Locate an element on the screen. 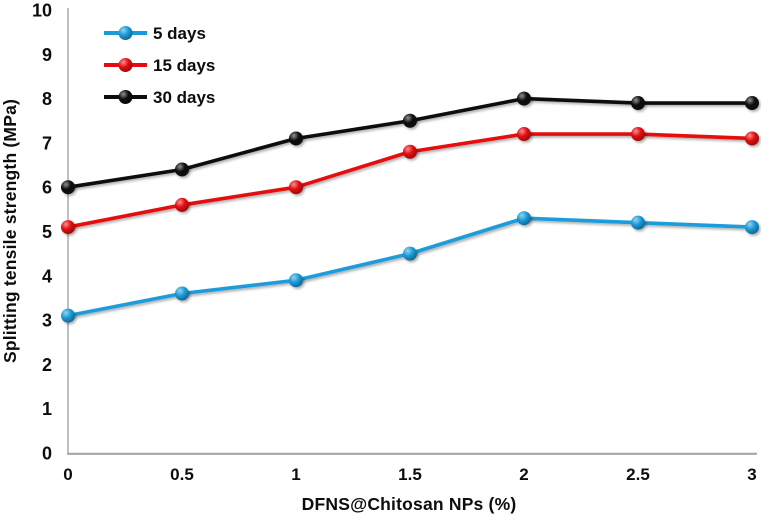 Image resolution: width=761 pixels, height=523 pixels. y-tick-label: 9 is located at coordinates (47, 55).